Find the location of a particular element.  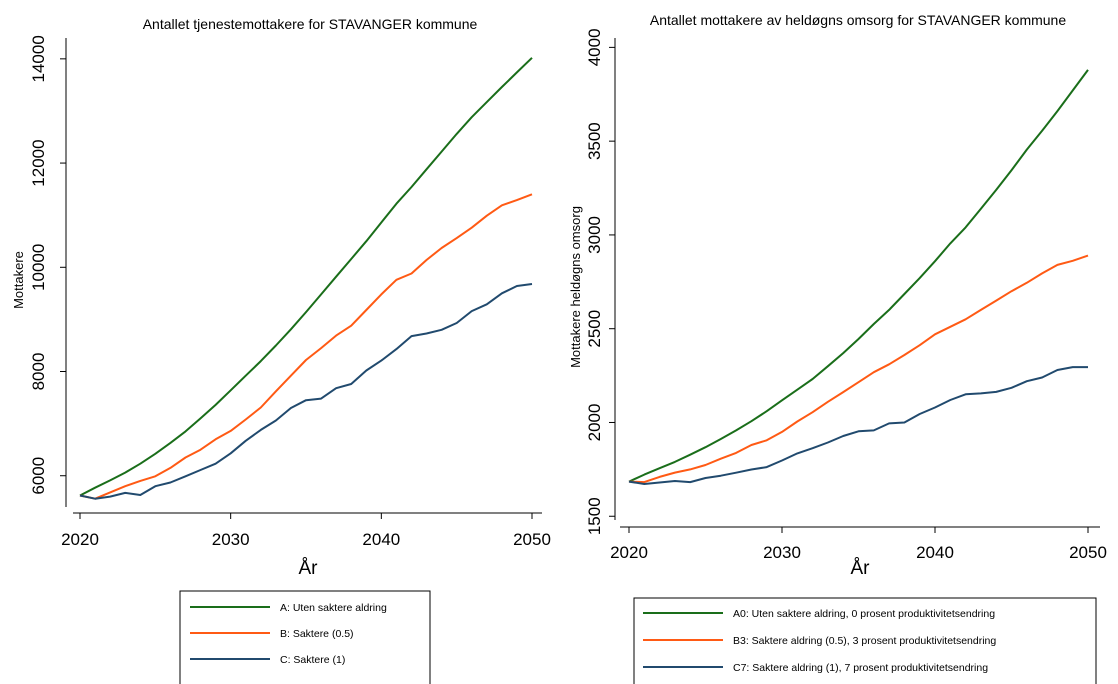

y-tick-label: 14000 is located at coordinates (38, 58).